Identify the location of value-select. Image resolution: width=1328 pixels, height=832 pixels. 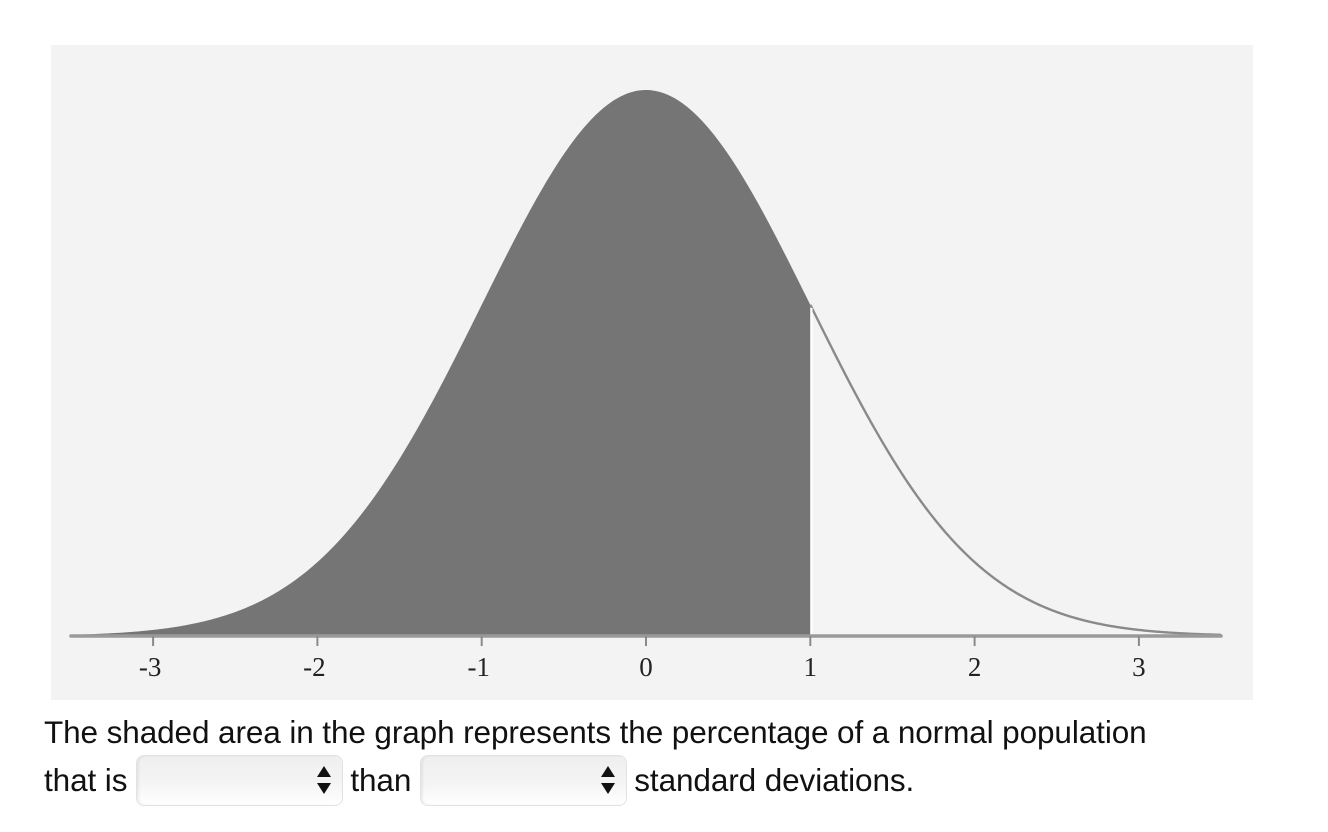
(524, 780).